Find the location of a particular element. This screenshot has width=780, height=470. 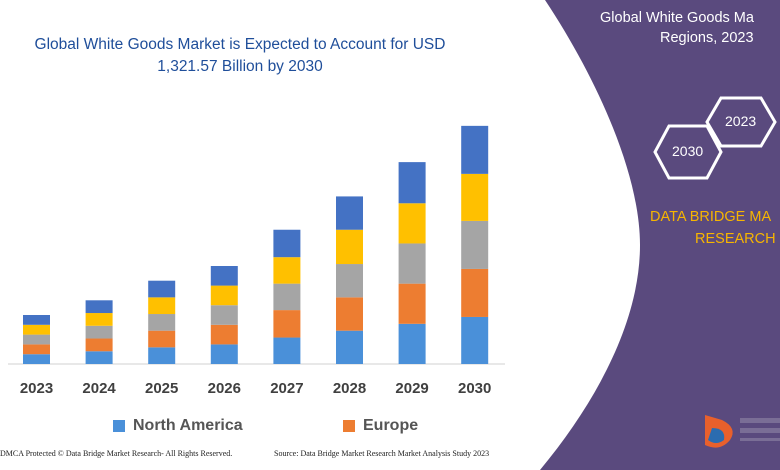

bar-segment-2023-south-america is located at coordinates (36, 320).